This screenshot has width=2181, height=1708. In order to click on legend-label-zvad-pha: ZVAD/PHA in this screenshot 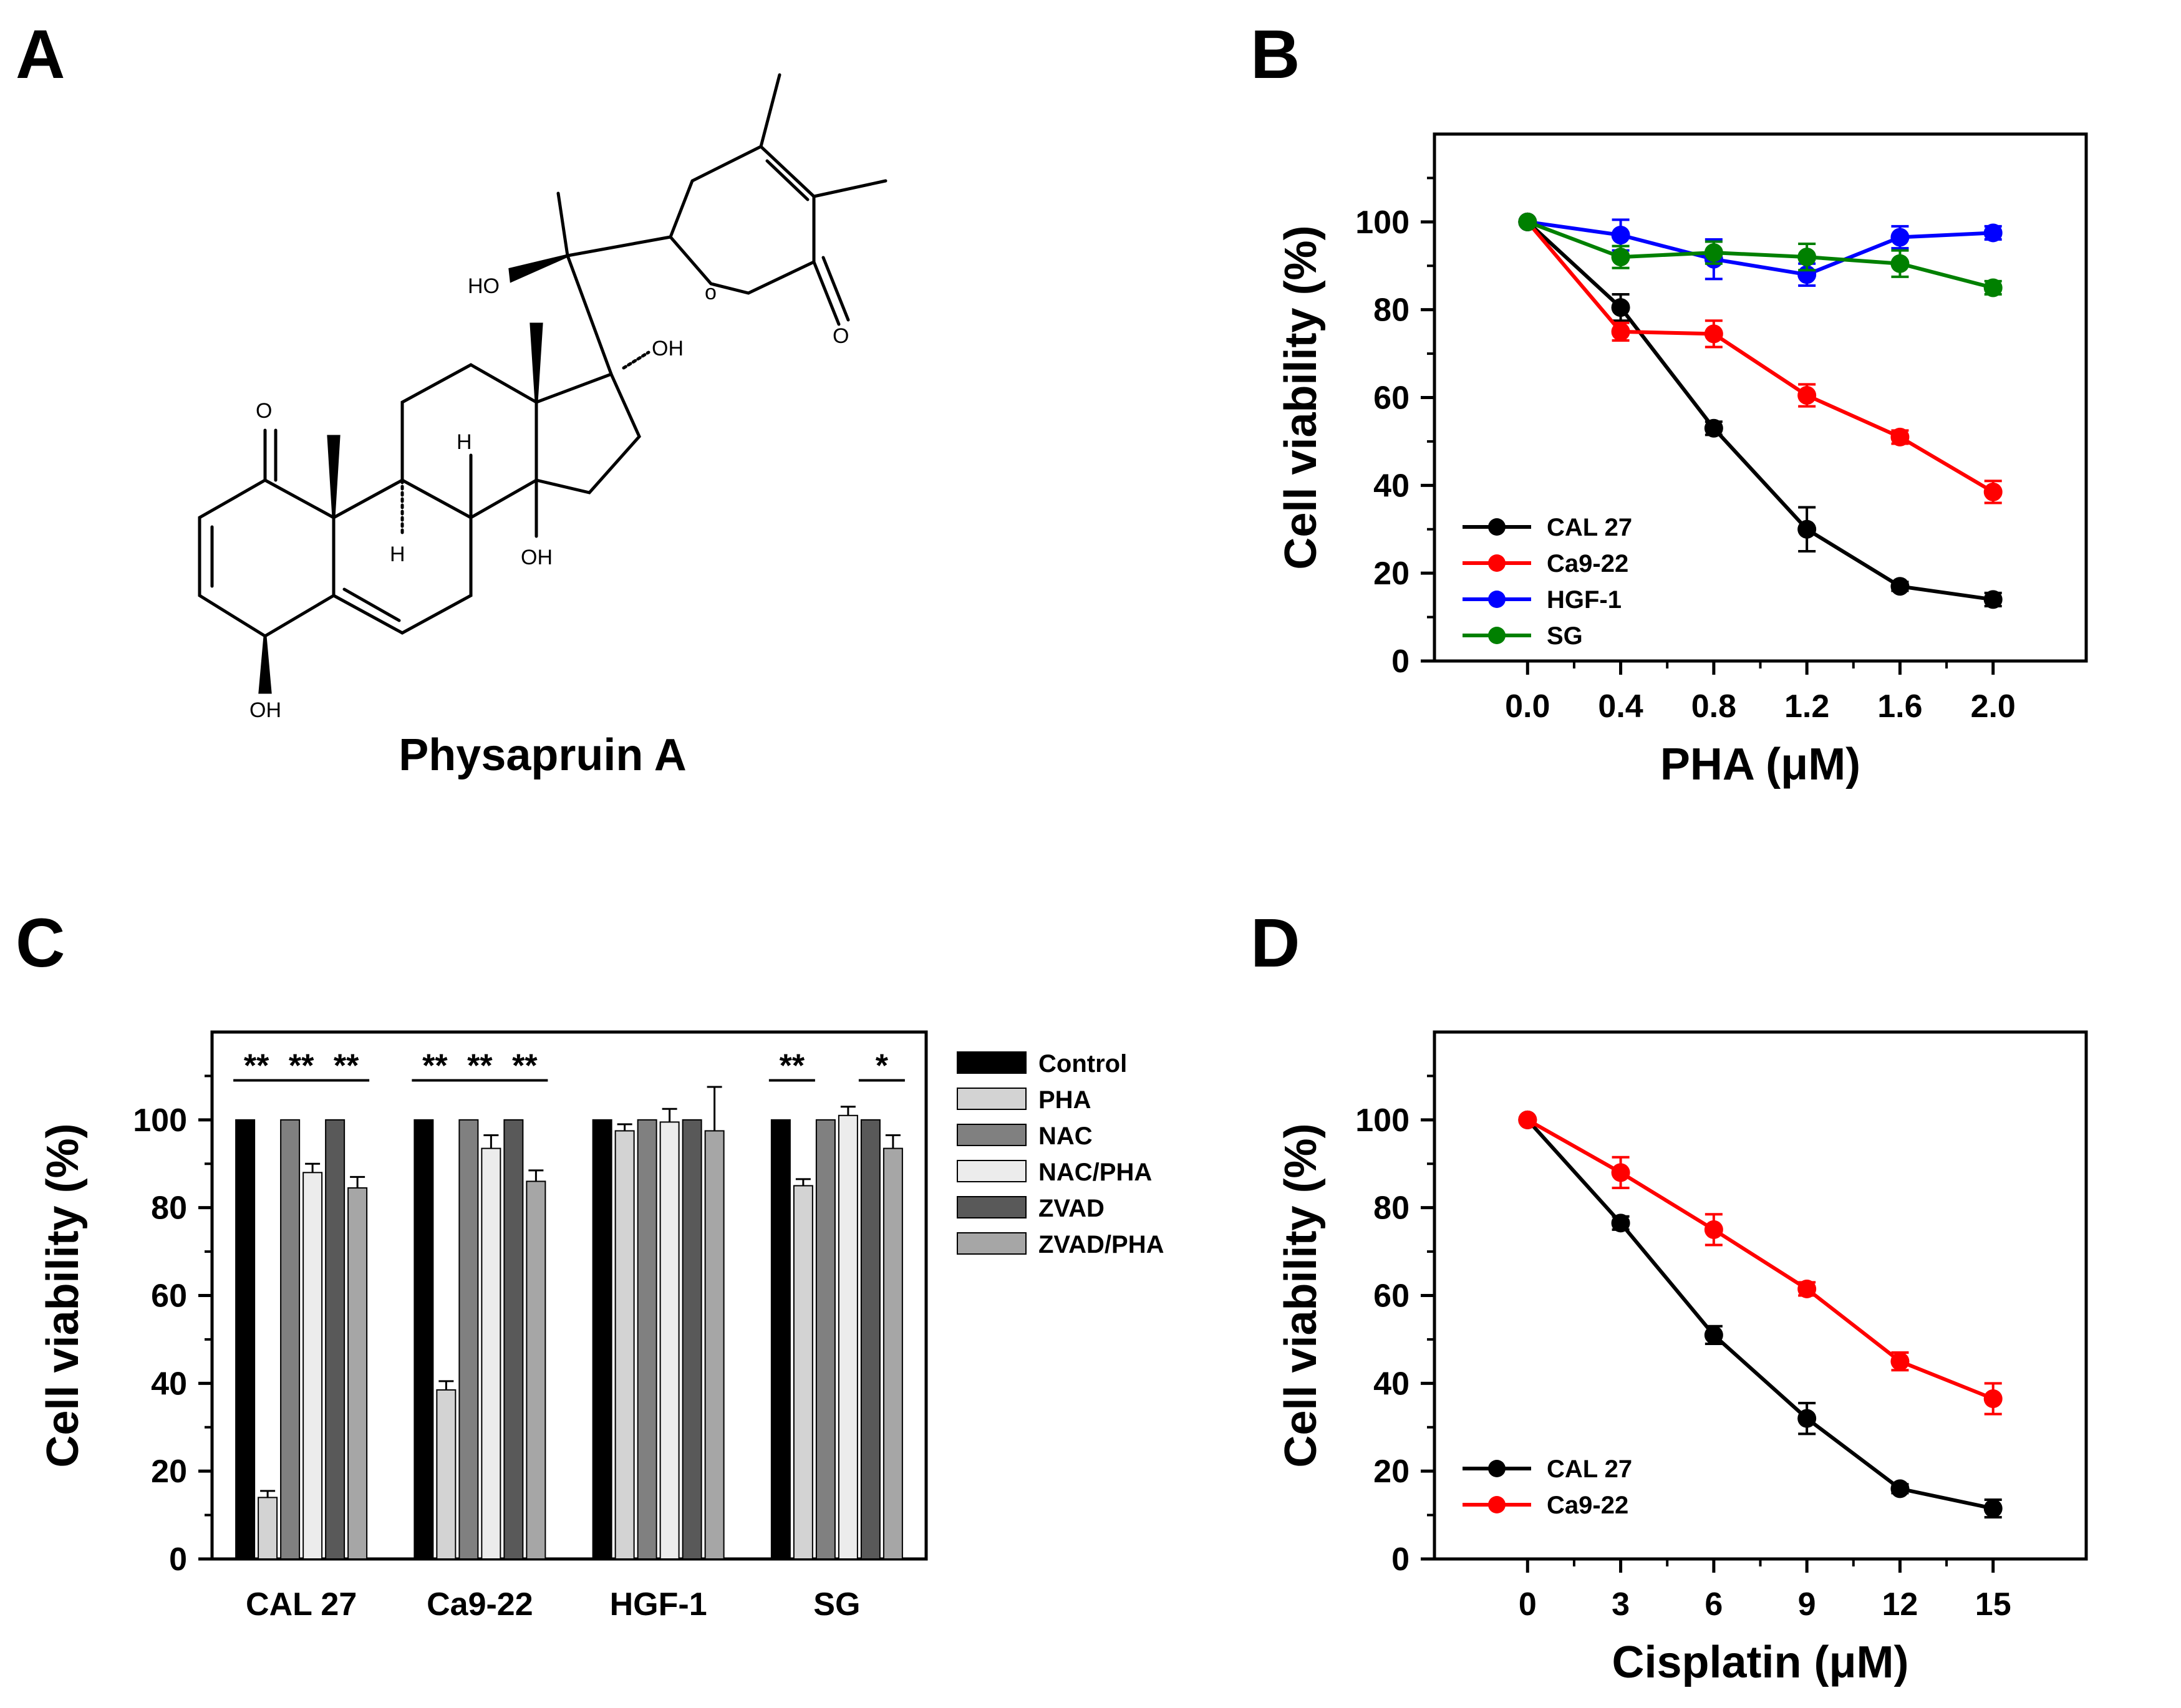, I will do `click(1101, 1244)`.